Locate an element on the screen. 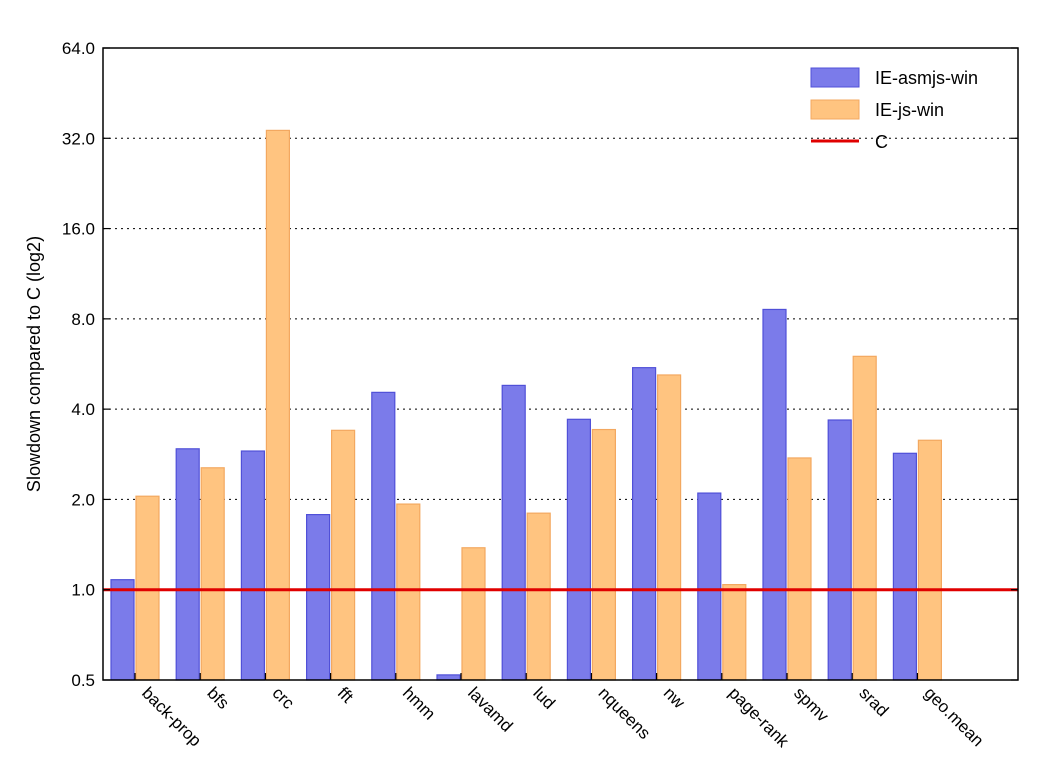 Image resolution: width=1053 pixels, height=781 pixels. bar-IE-js-win-lavamd is located at coordinates (473, 614).